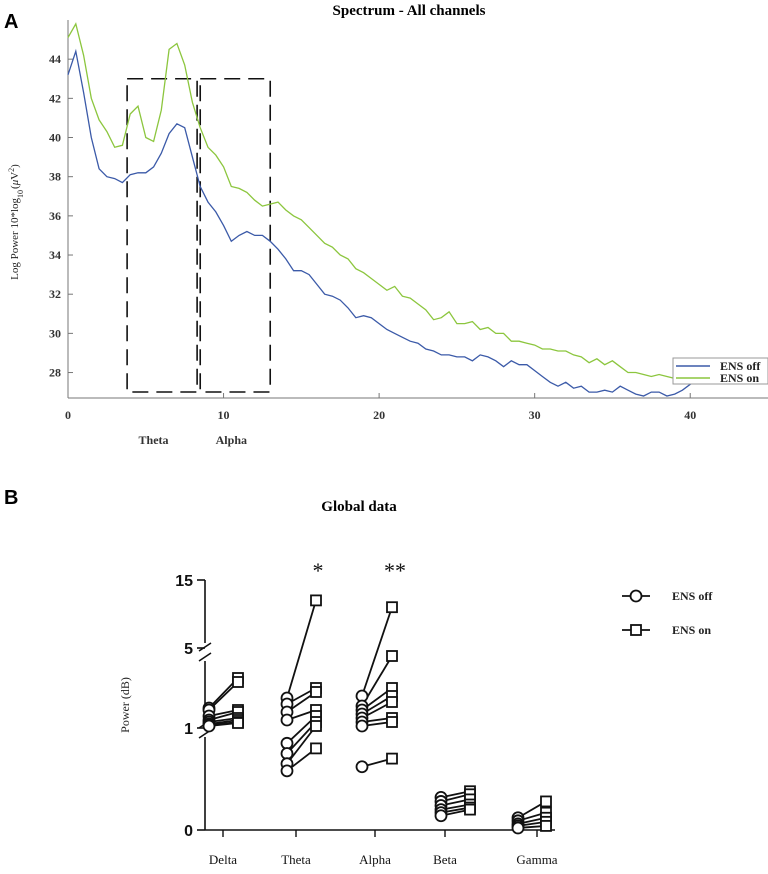  What do you see at coordinates (379, 415) in the screenshot?
I see `spectrum-xtick-label: 20` at bounding box center [379, 415].